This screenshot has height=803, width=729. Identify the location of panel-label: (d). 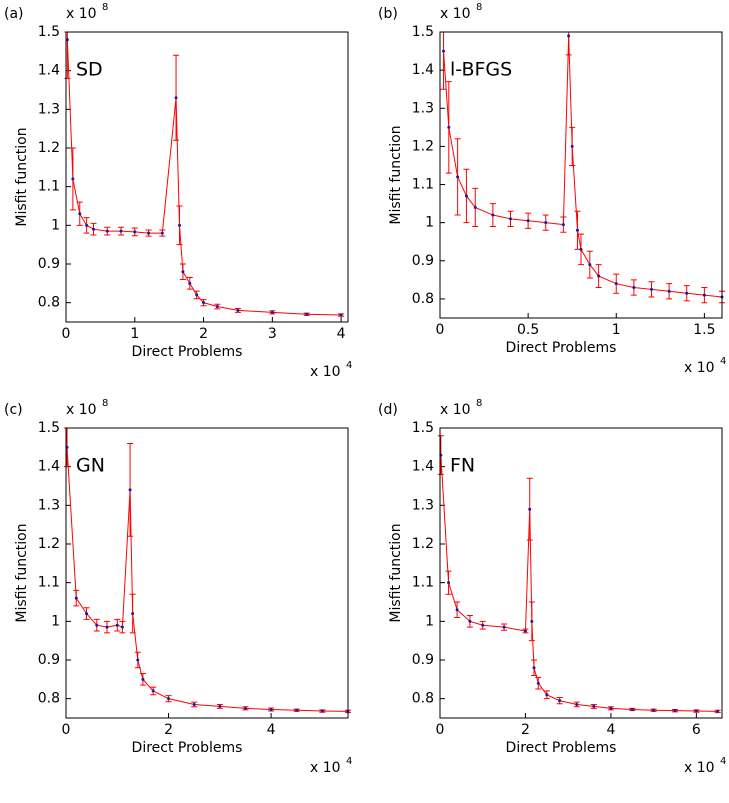
(388, 410).